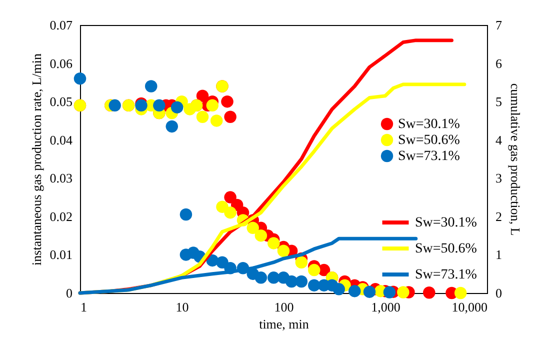 This screenshot has width=550, height=349. I want to click on x-tick-label: 10,000, so click(470, 307).